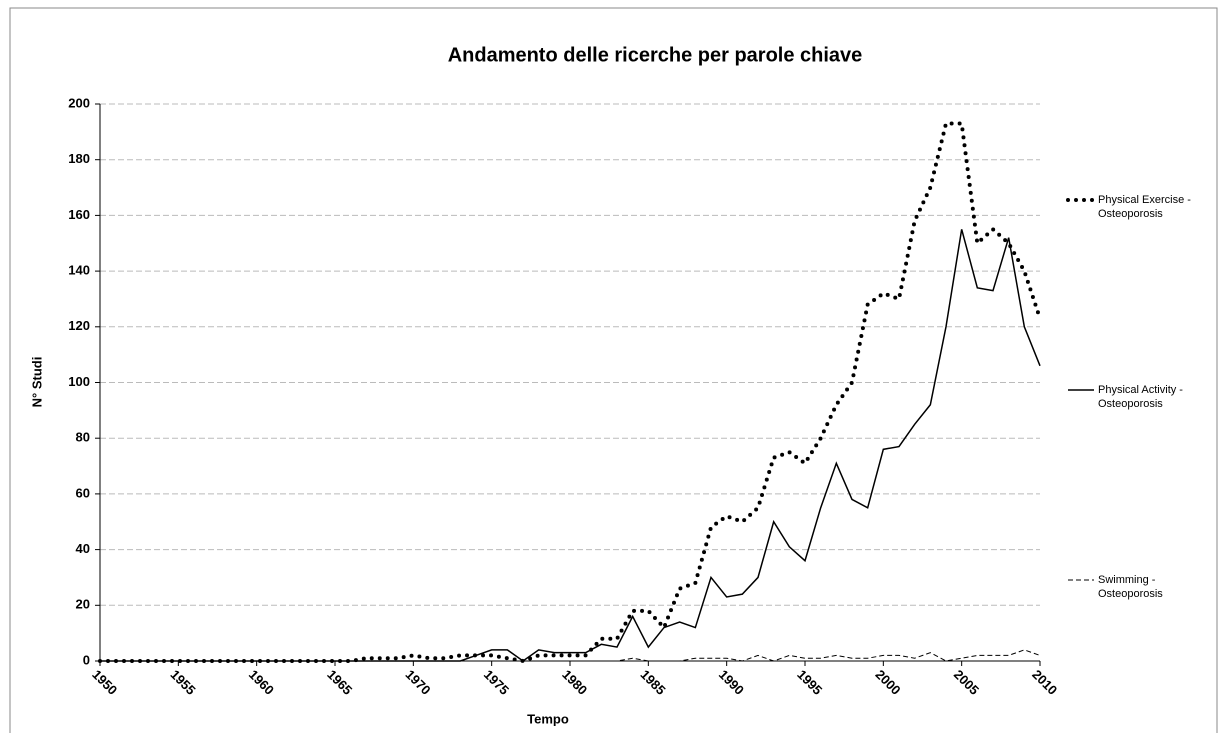  Describe the element at coordinates (36, 382) in the screenshot. I see `y-axis-label: N° Studi` at that location.